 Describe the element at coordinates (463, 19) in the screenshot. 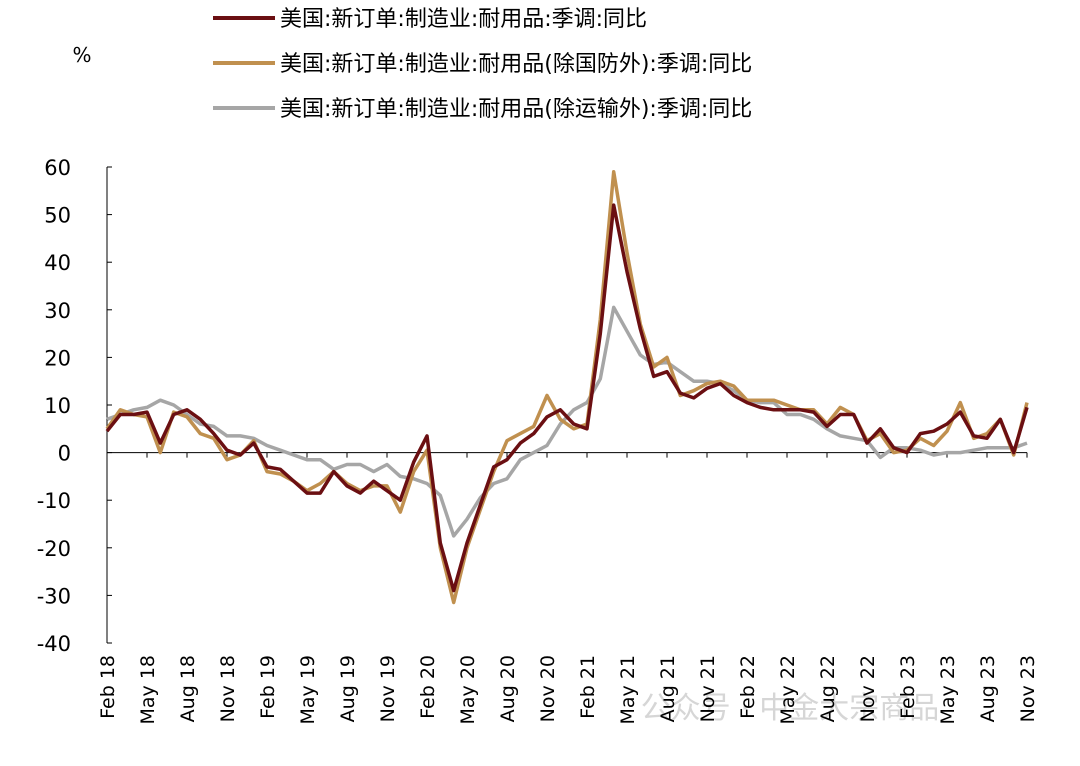

I see `legend-label: 美国:新订单:制造业:耐用品:季调:同比` at that location.